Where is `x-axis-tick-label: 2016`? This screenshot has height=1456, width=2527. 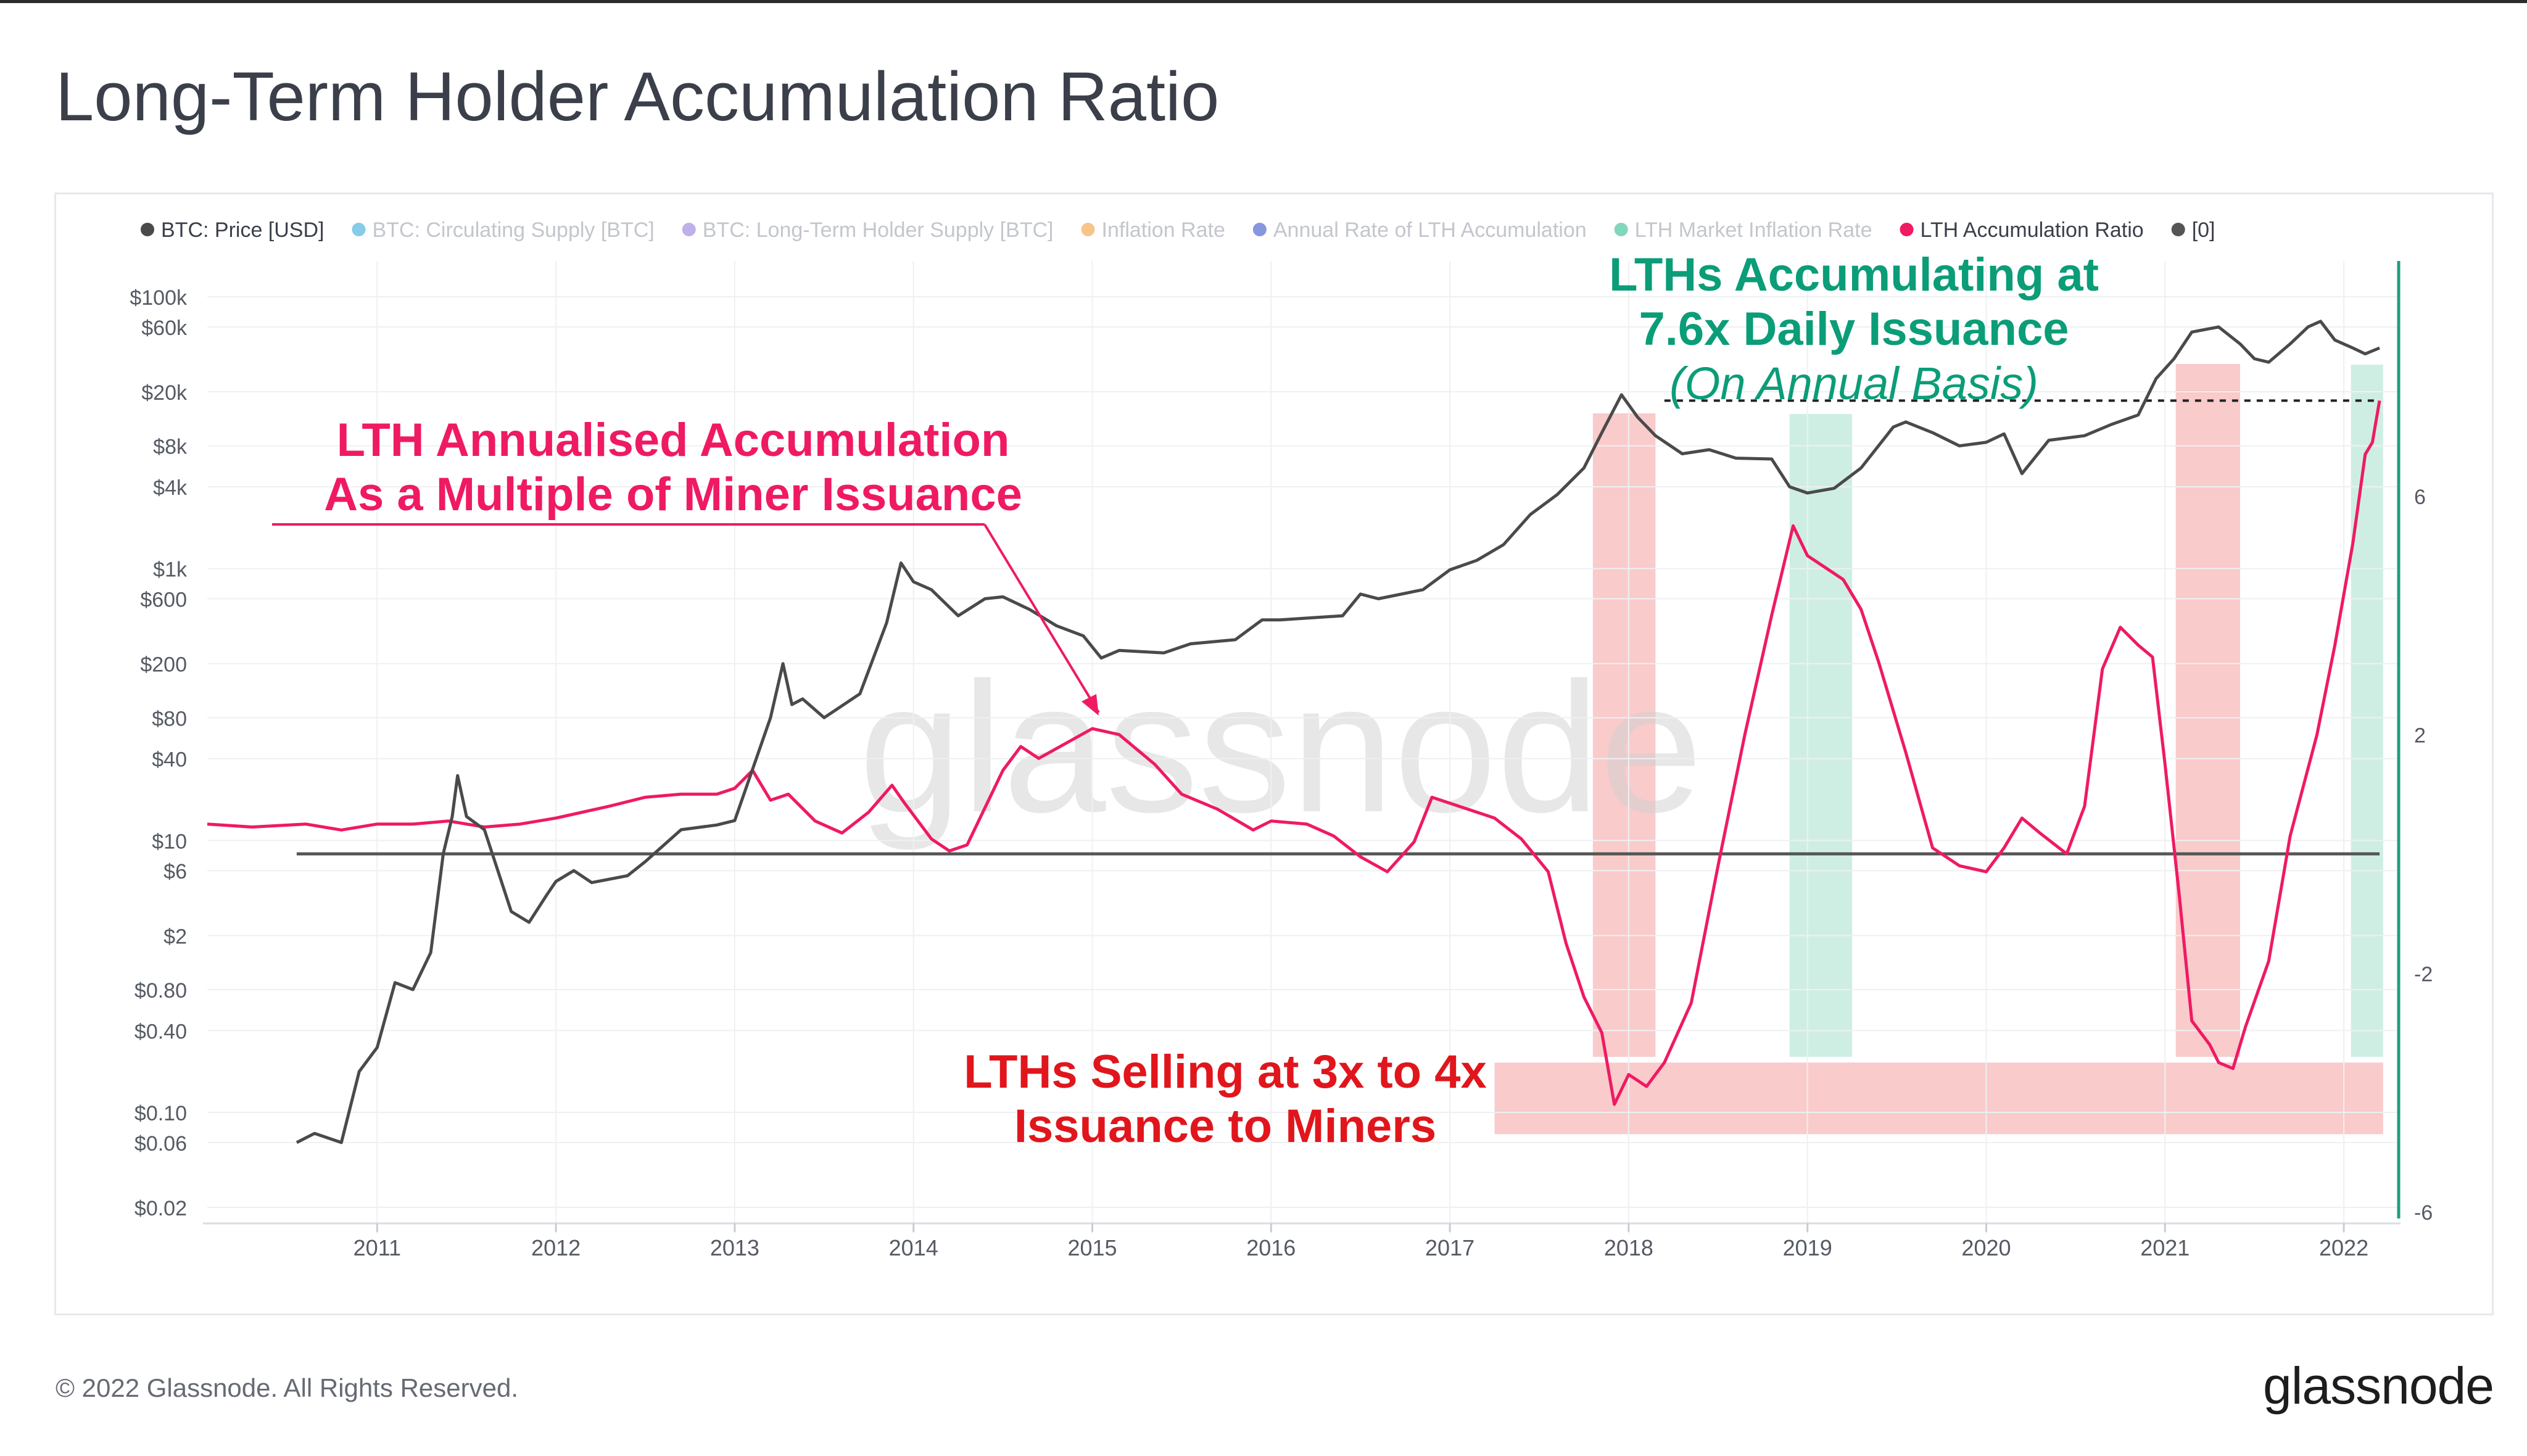
x-axis-tick-label: 2016 is located at coordinates (1271, 1247).